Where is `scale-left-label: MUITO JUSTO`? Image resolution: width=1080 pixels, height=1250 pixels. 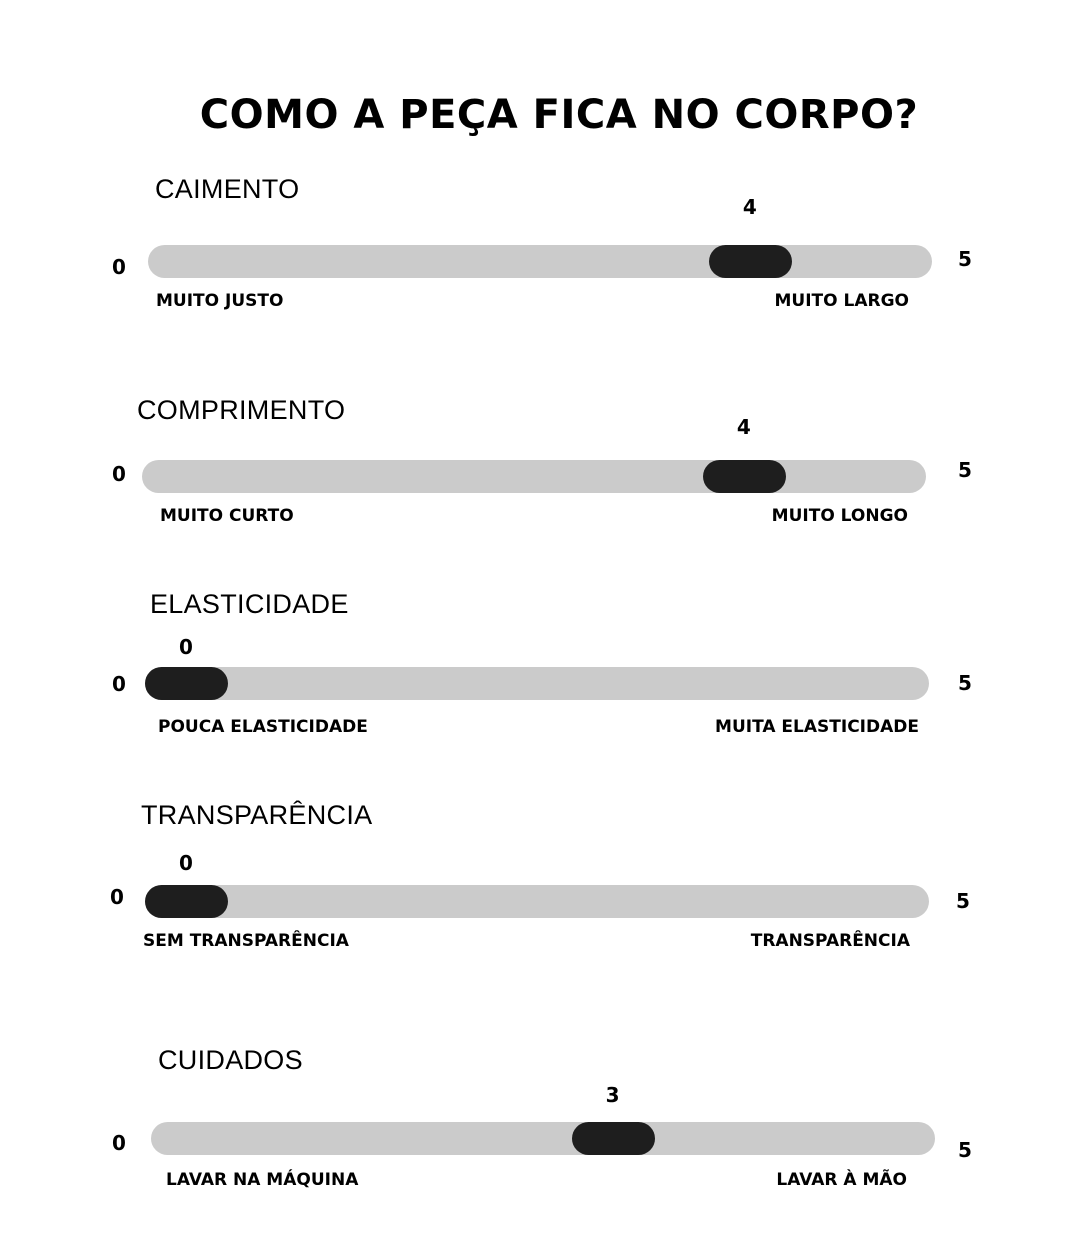 scale-left-label: MUITO JUSTO is located at coordinates (220, 301).